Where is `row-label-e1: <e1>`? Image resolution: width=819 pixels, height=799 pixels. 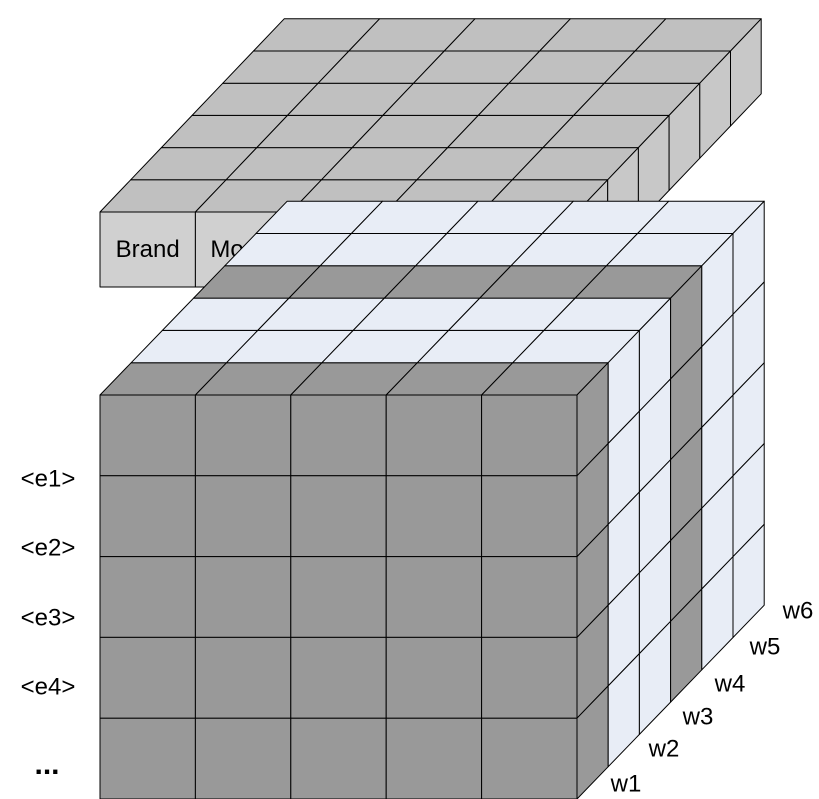
row-label-e1: <e1> is located at coordinates (48, 478).